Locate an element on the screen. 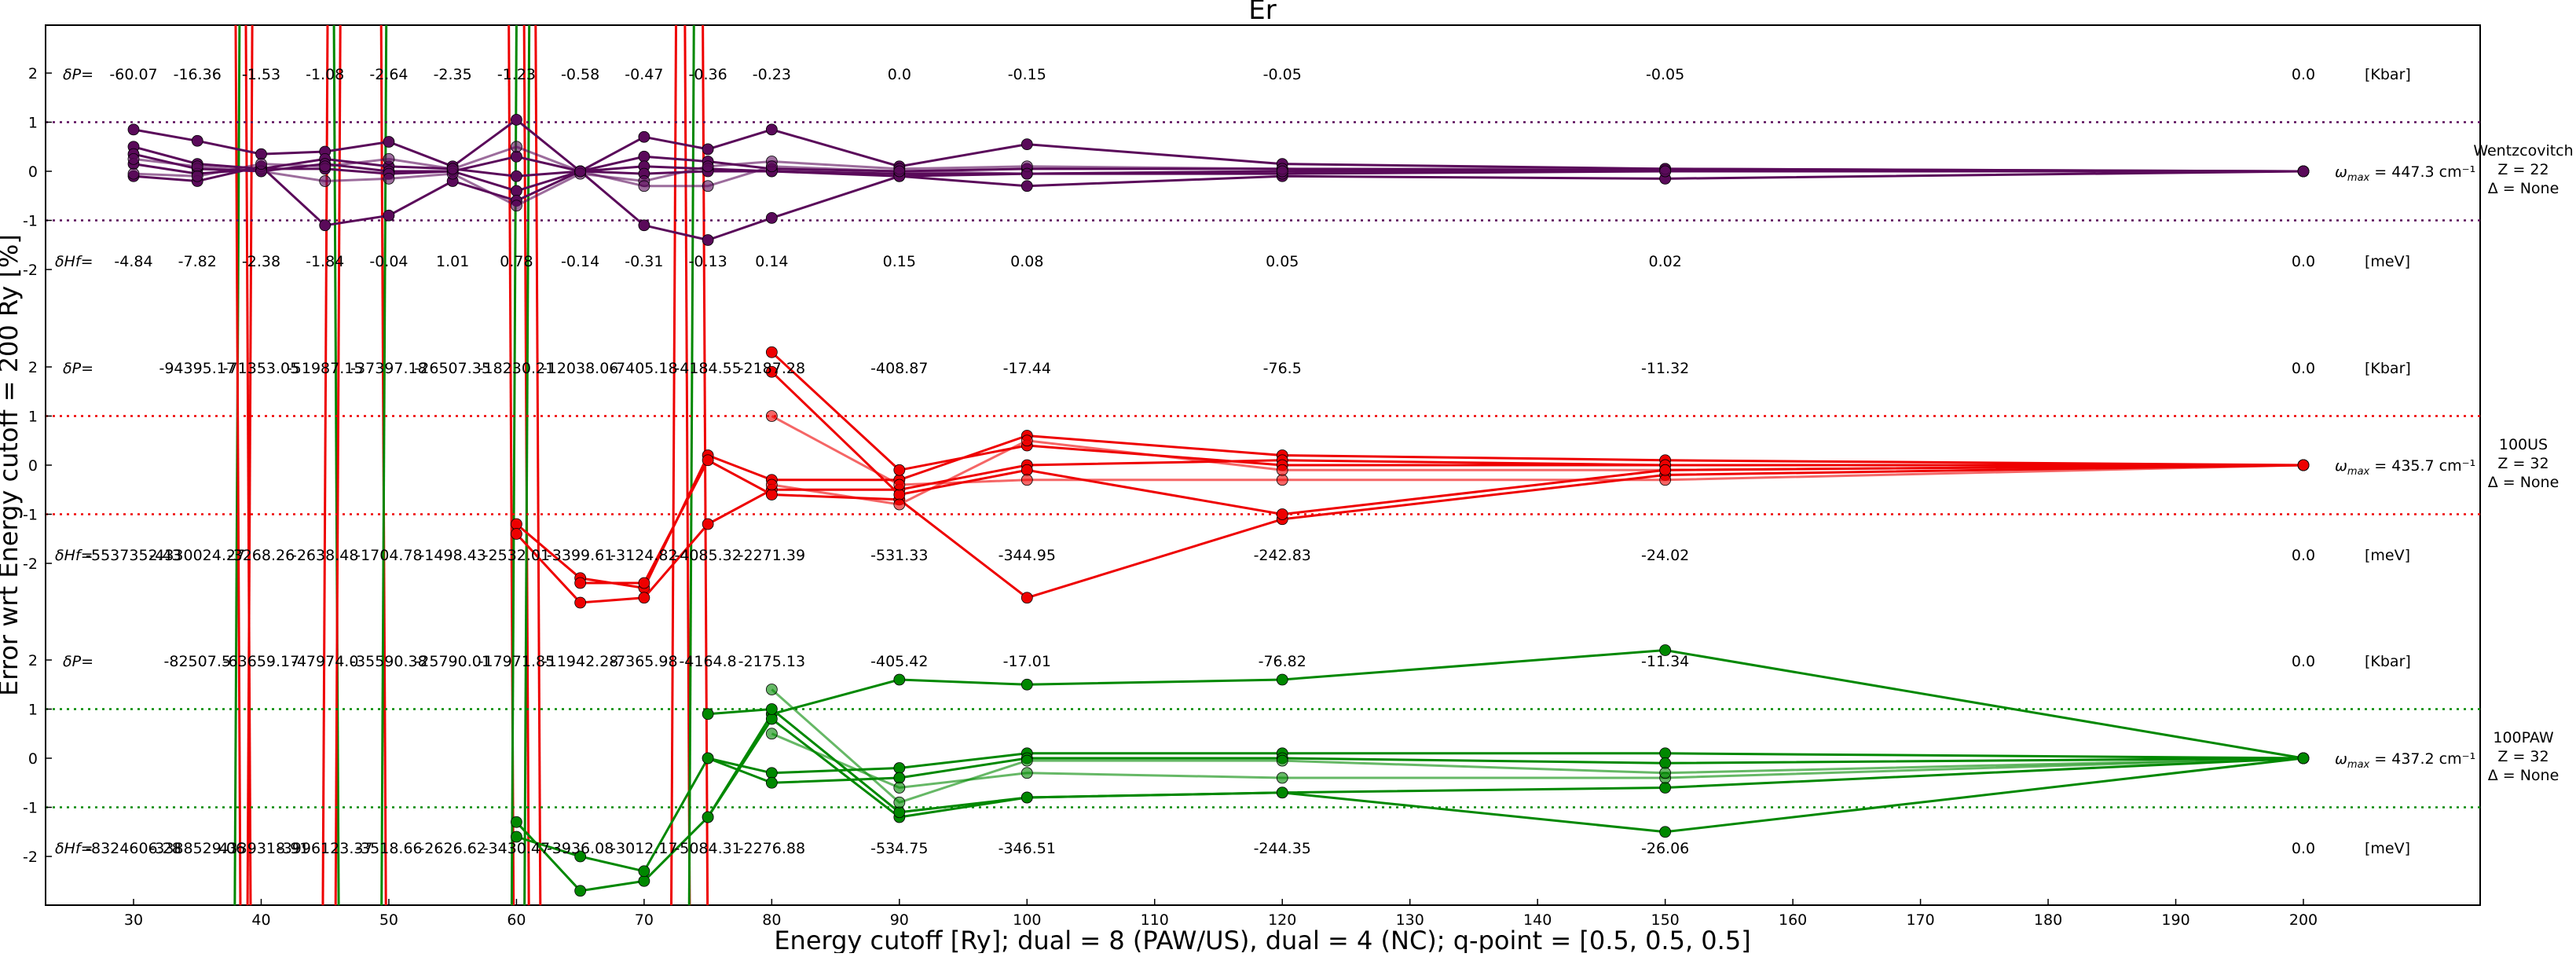  dp-value: -11.32 is located at coordinates (1665, 368).